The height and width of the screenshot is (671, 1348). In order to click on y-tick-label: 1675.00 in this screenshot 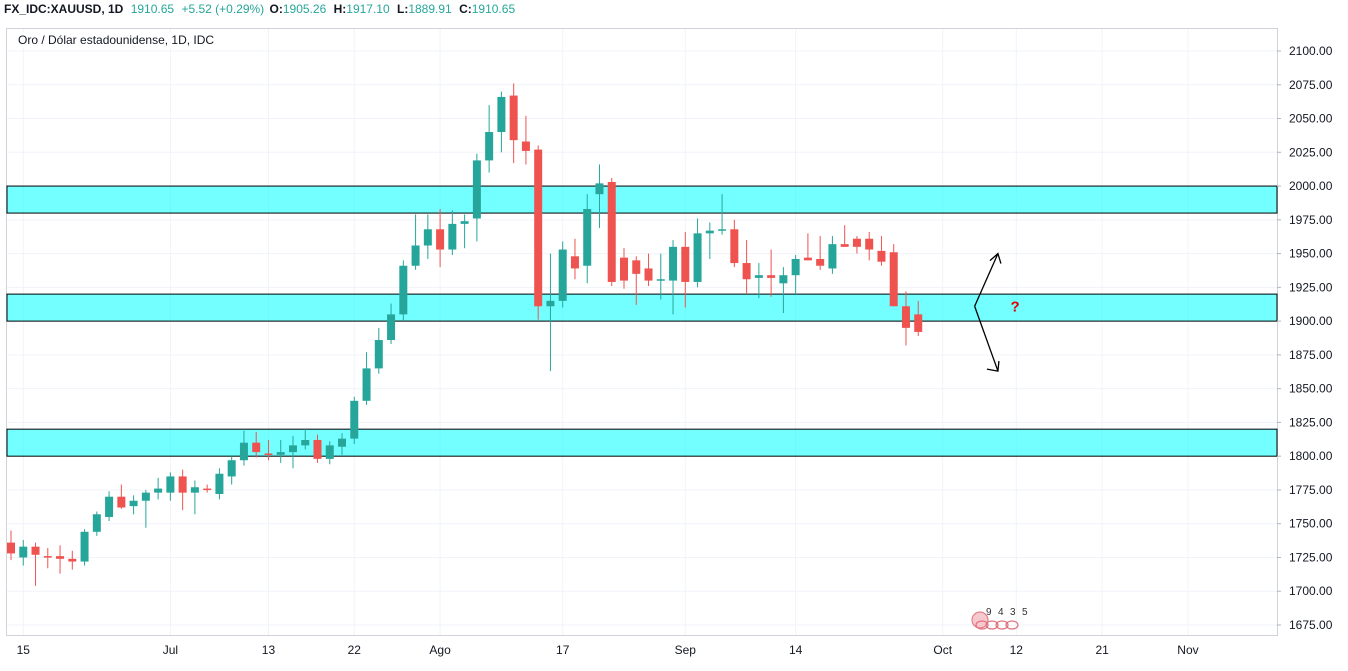, I will do `click(1311, 625)`.